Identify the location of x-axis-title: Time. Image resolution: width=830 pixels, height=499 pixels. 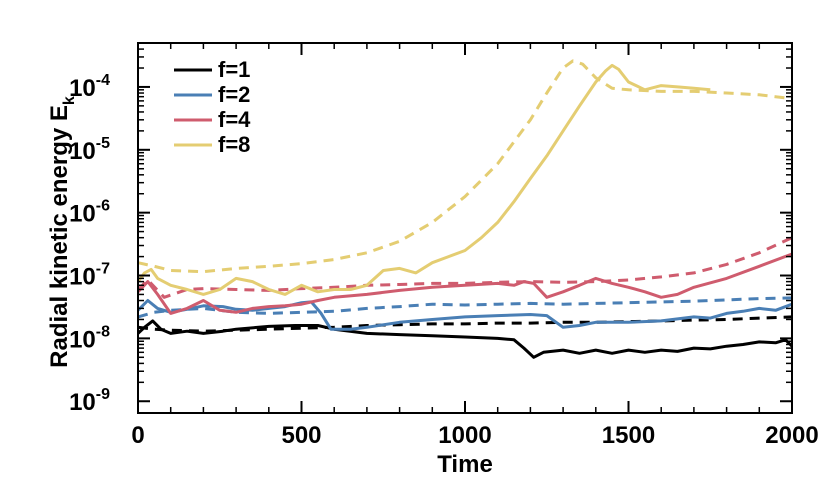
(465, 464).